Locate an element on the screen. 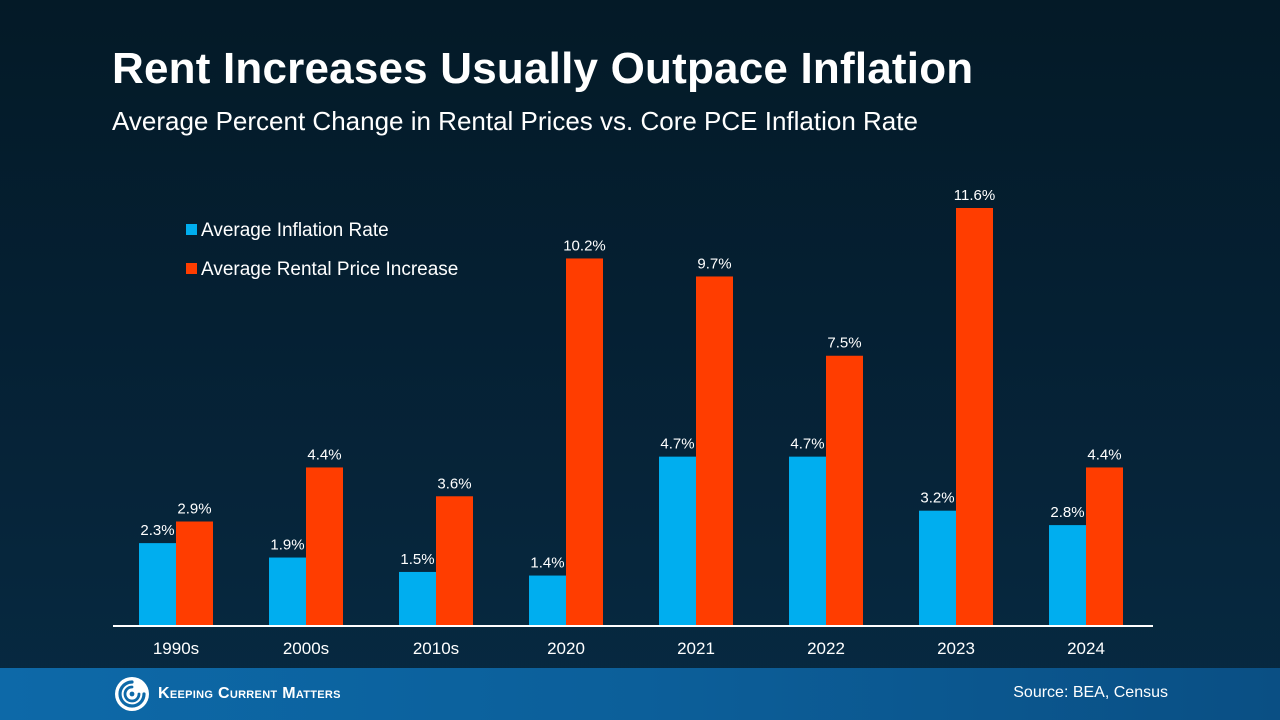 The height and width of the screenshot is (720, 1280). inflation-data-label: 1.5% is located at coordinates (417, 559).